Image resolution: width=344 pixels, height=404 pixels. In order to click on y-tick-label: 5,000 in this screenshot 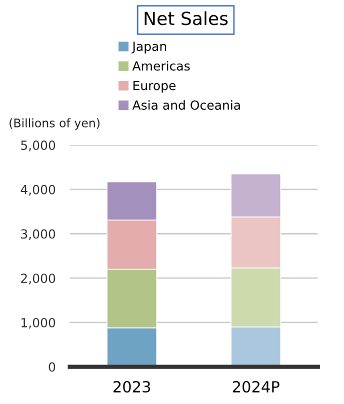, I will do `click(38, 146)`.